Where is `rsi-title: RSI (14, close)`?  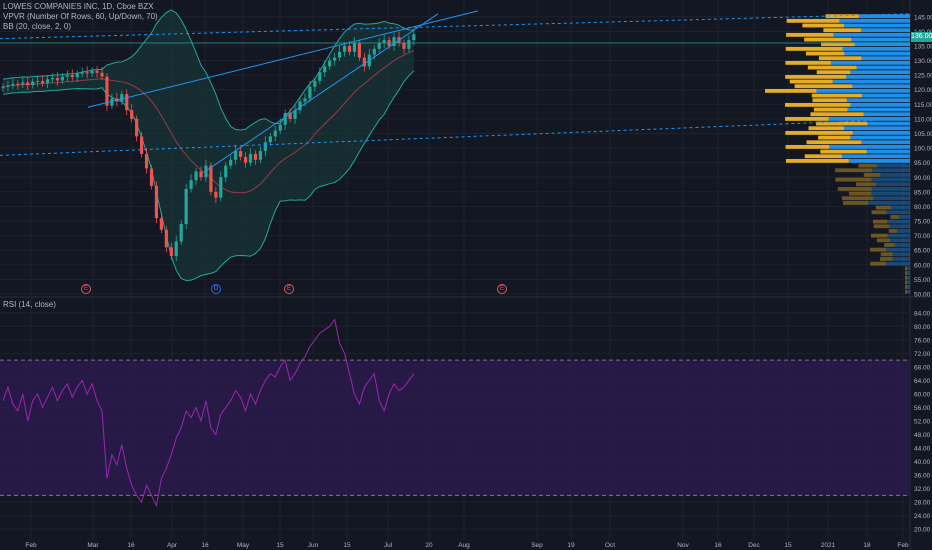 rsi-title: RSI (14, close) is located at coordinates (29, 304).